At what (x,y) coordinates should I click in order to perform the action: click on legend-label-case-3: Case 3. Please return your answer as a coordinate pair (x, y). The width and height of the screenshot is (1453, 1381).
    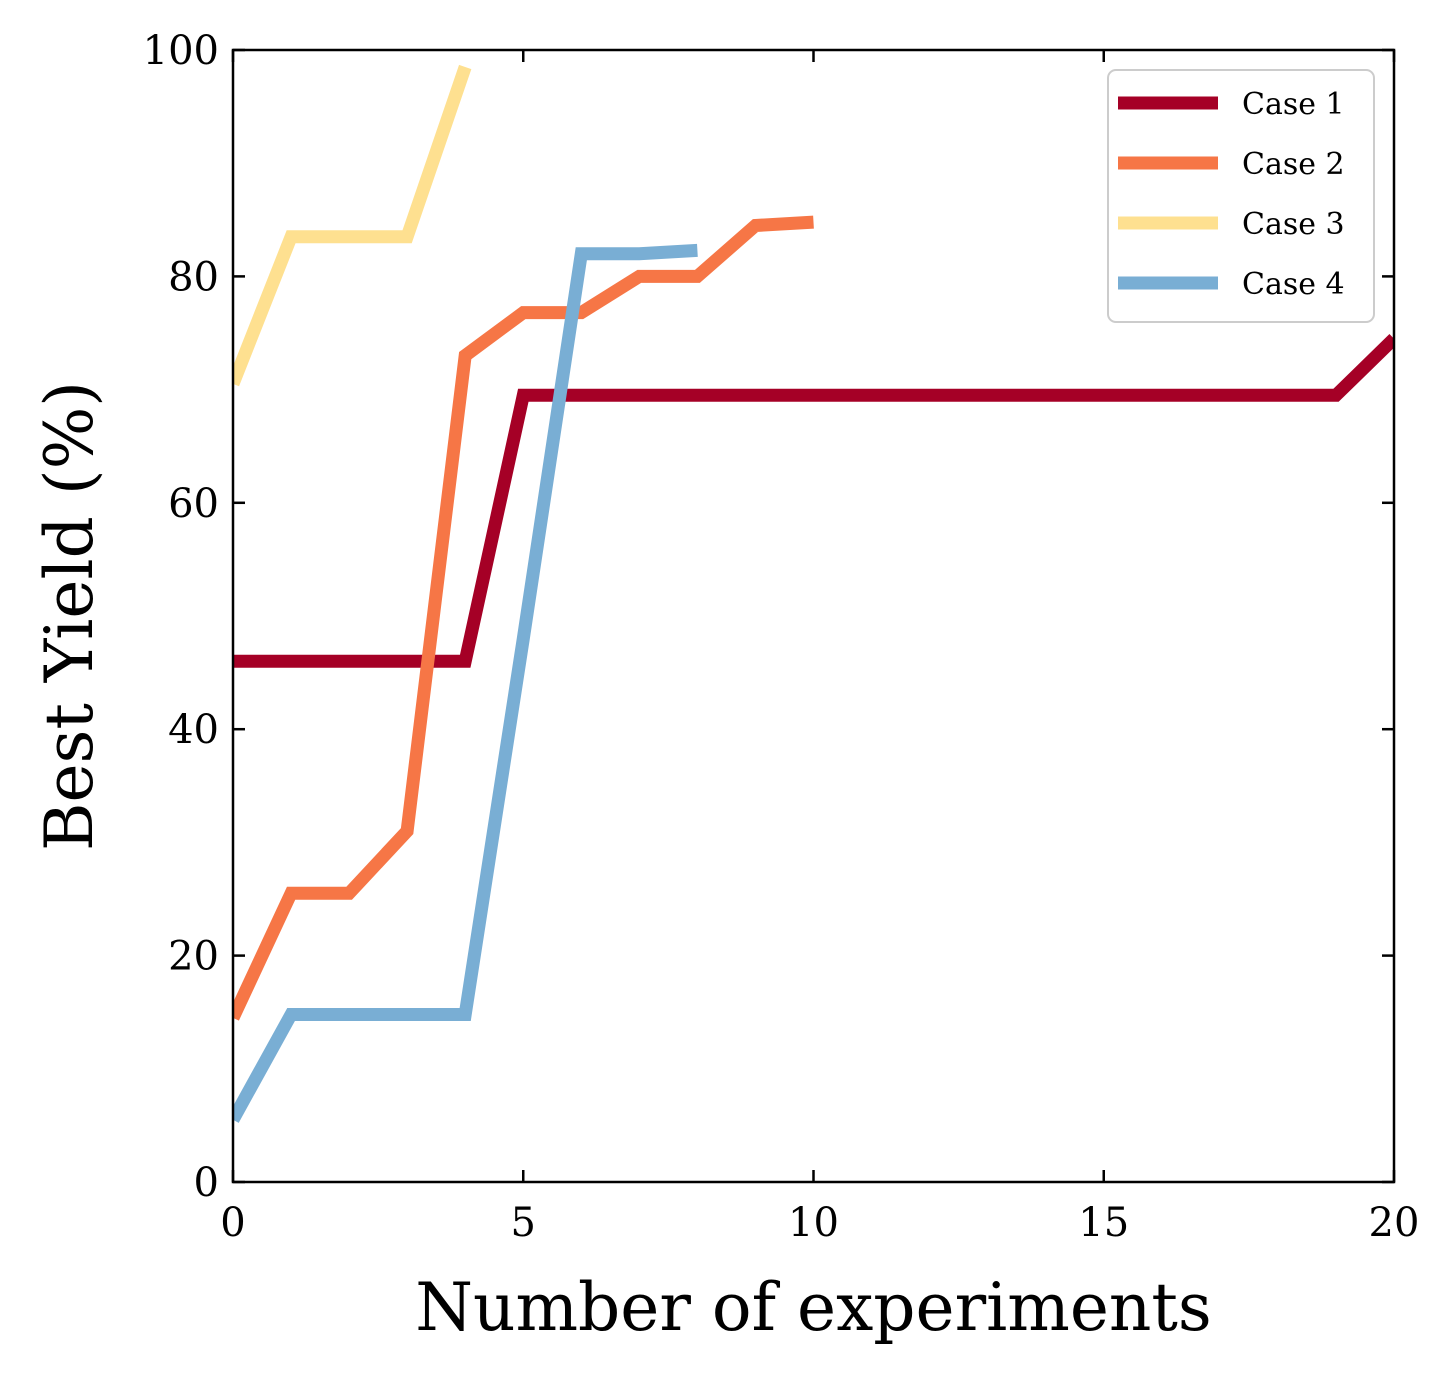
    Looking at the image, I should click on (1293, 224).